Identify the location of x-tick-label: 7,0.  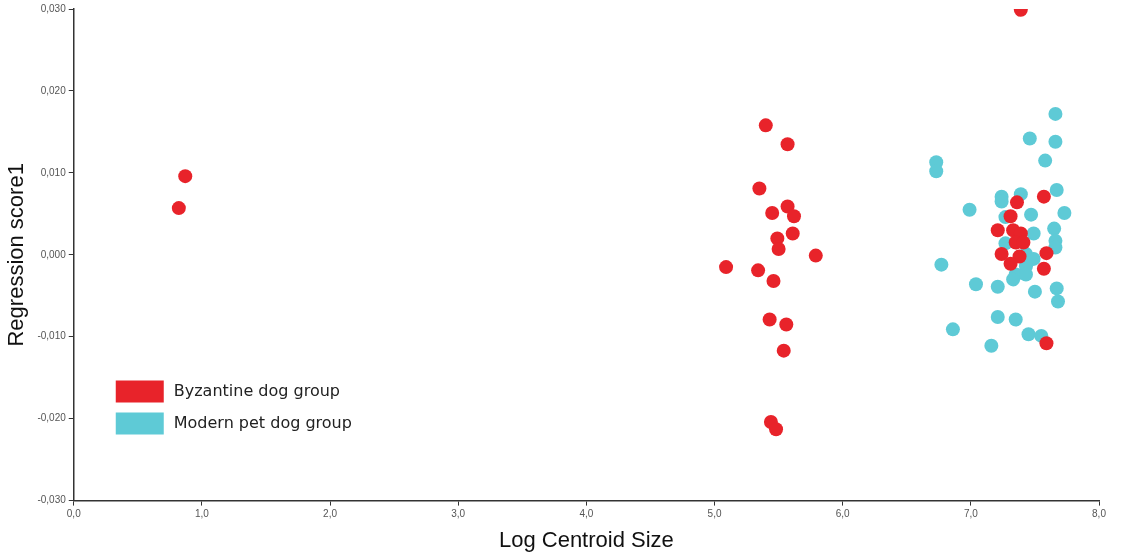
(971, 514).